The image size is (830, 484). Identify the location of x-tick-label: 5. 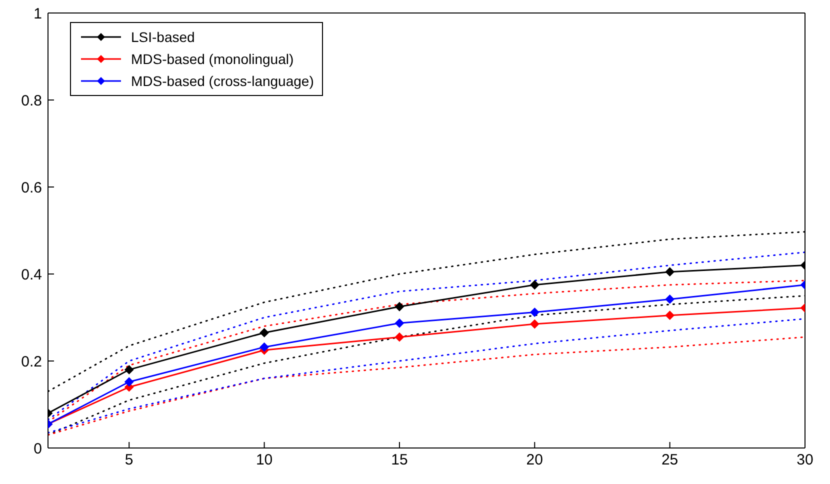
(129, 460).